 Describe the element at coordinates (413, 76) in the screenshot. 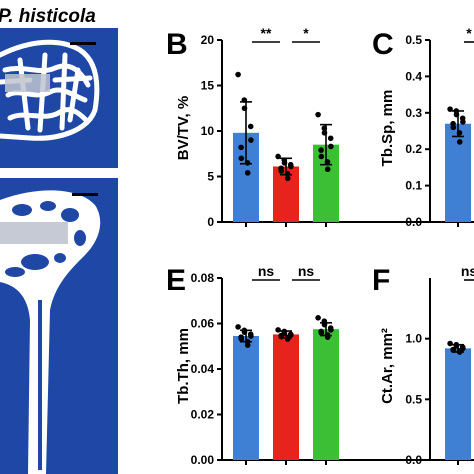

I see `y-tick-label-c: 0.4` at that location.